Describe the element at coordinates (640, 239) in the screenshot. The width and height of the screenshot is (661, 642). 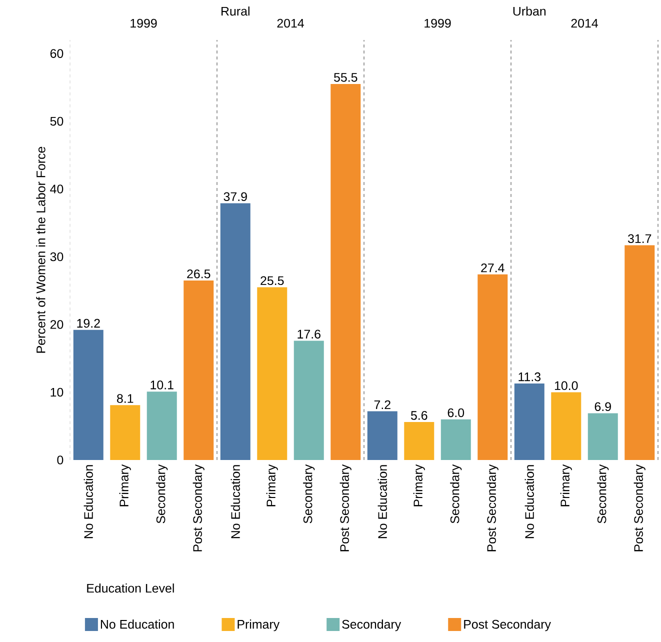
I see `data-label: 31.7` at that location.